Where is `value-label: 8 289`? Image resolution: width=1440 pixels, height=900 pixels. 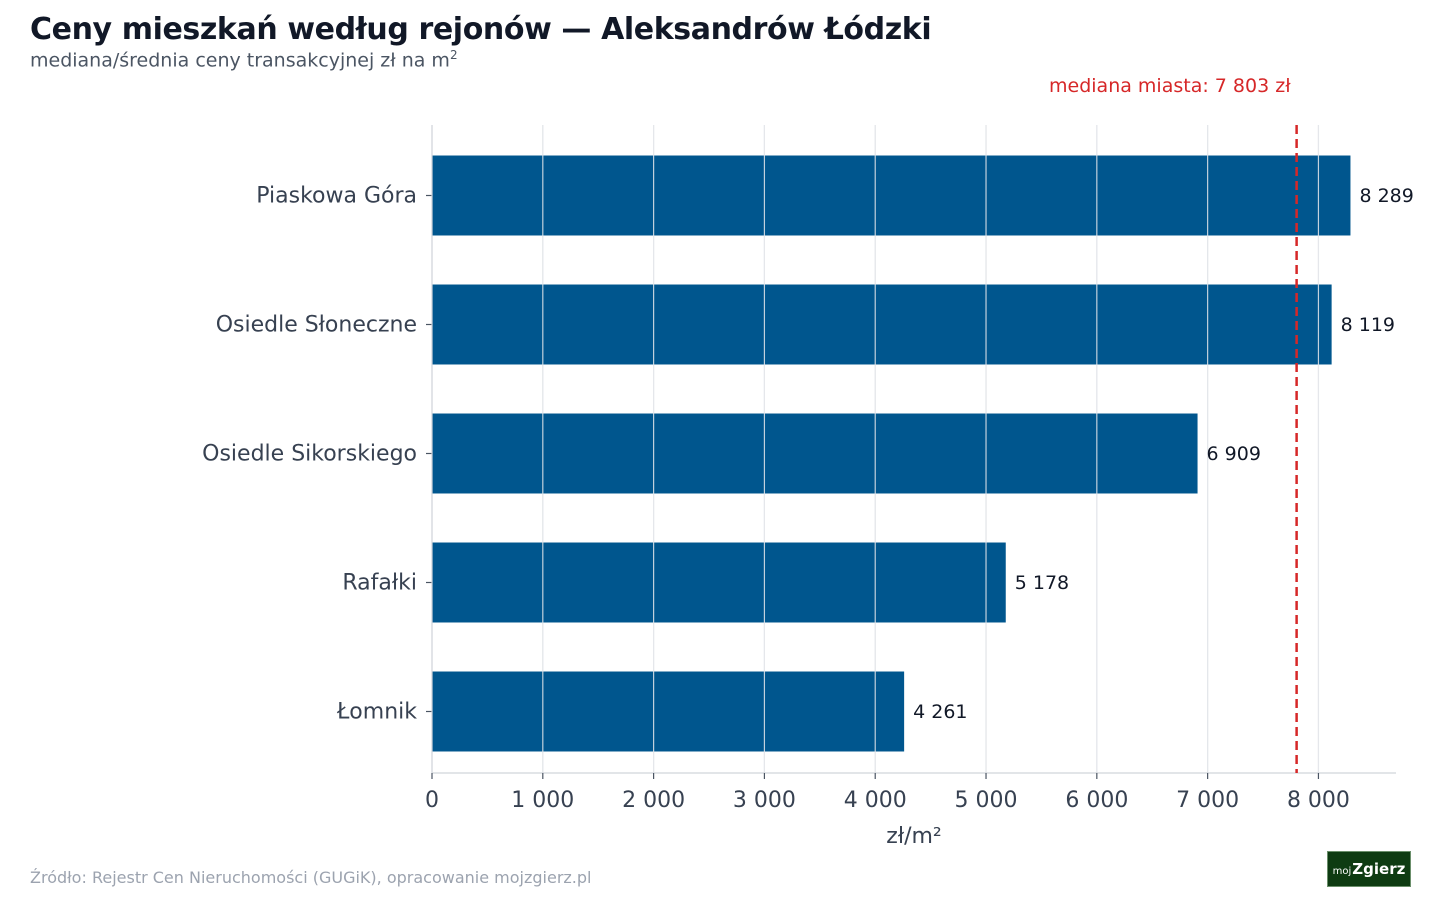 value-label: 8 289 is located at coordinates (1386, 196).